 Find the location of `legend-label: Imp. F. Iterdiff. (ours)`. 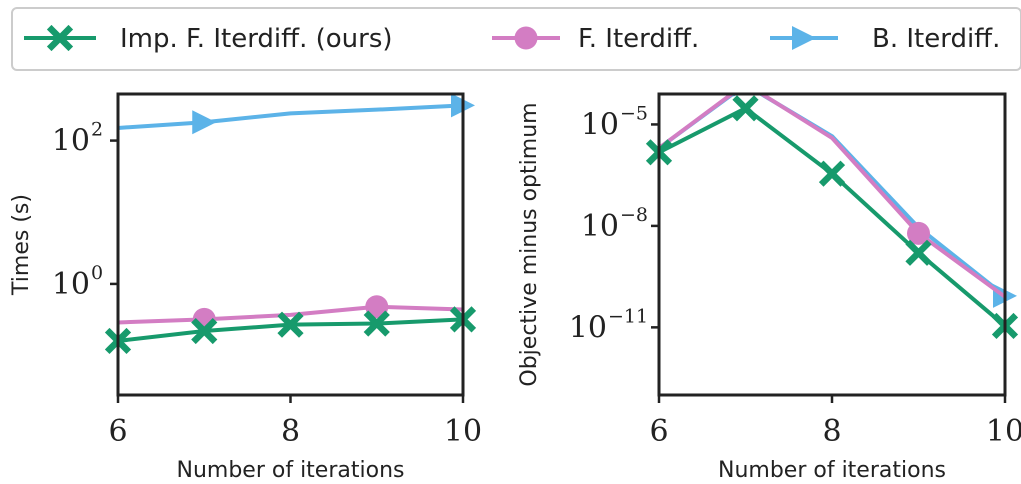

legend-label: Imp. F. Iterdiff. (ours) is located at coordinates (256, 39).